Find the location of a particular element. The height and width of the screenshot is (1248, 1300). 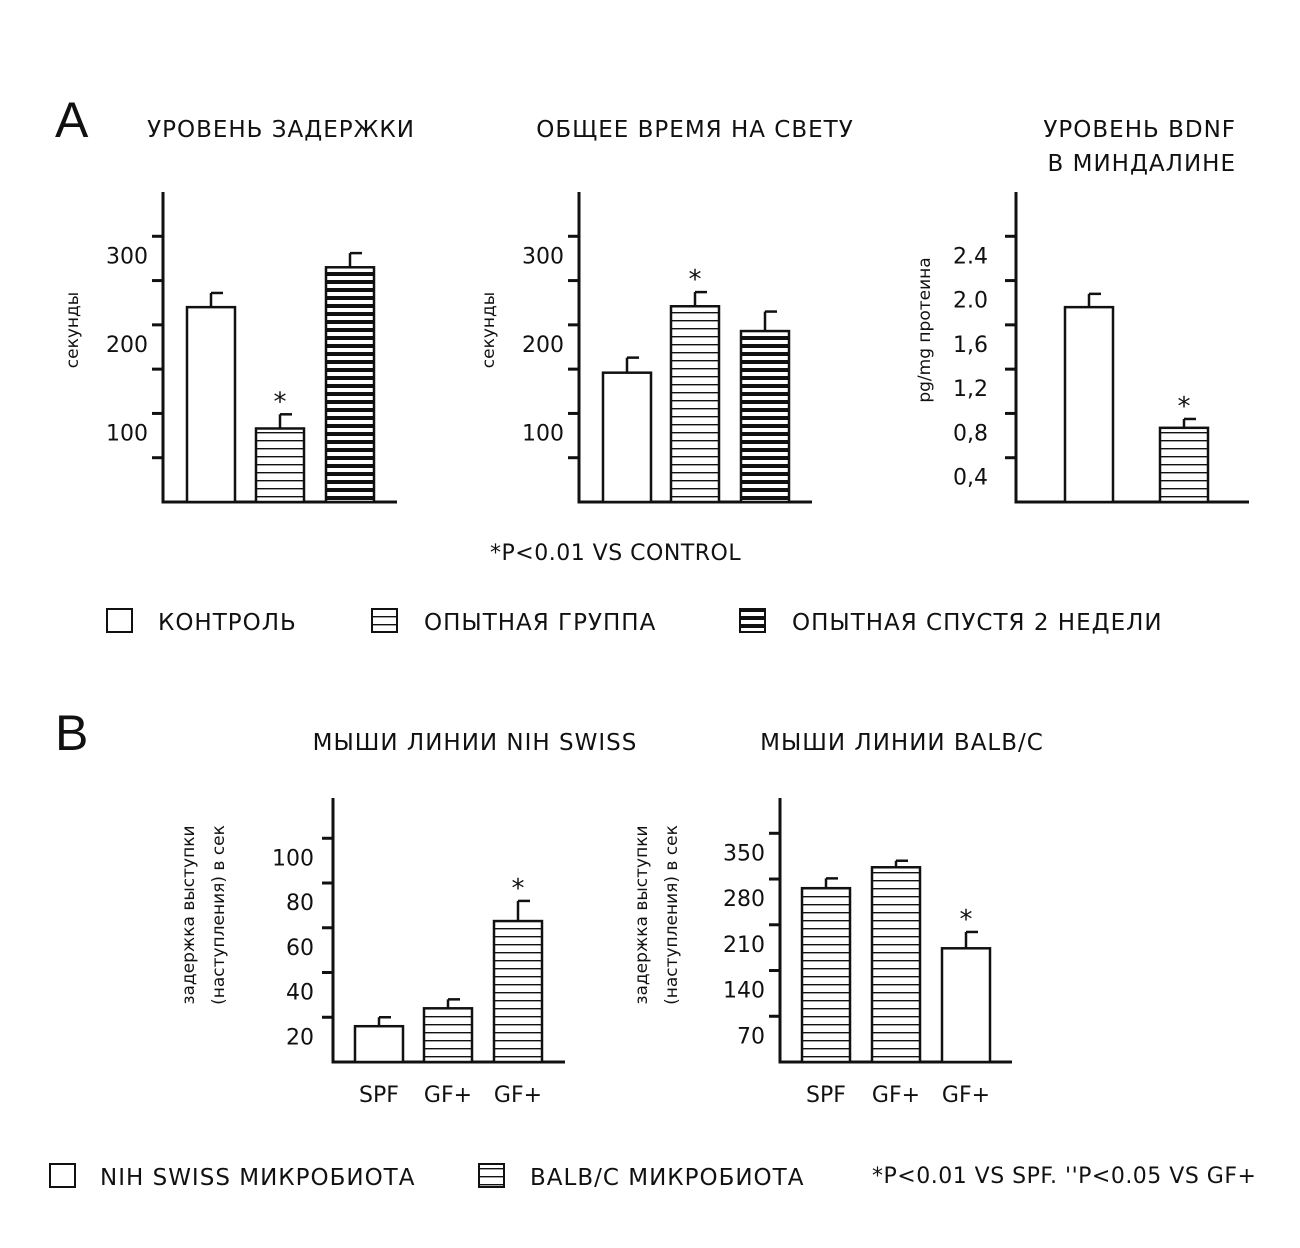

y-tick-label: 1,2 is located at coordinates (970, 389).